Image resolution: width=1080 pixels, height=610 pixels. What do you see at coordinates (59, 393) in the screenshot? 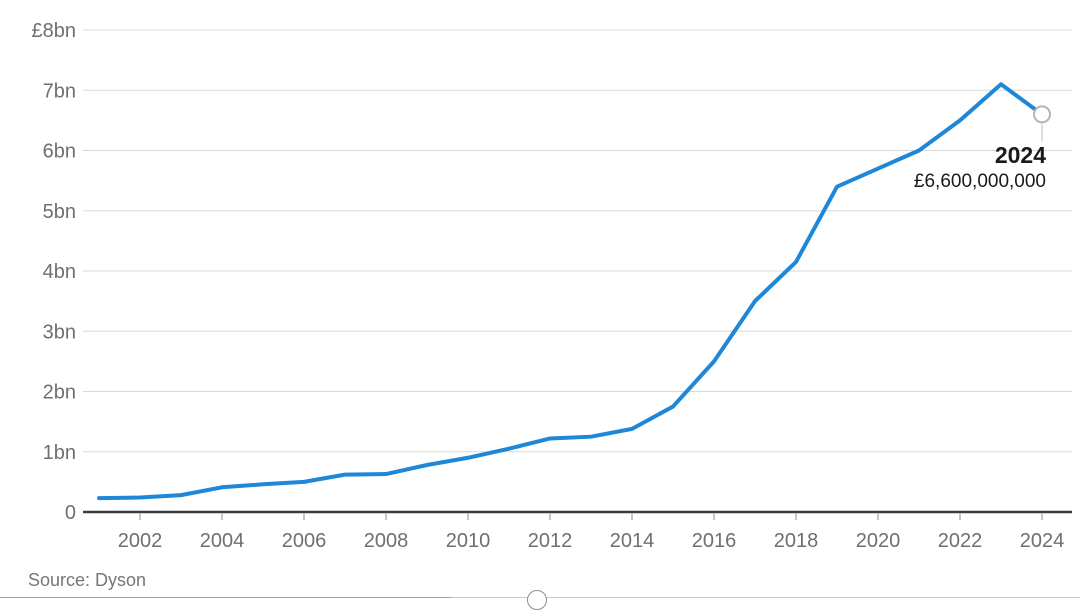
I see `y-axis-label: 2bn` at bounding box center [59, 393].